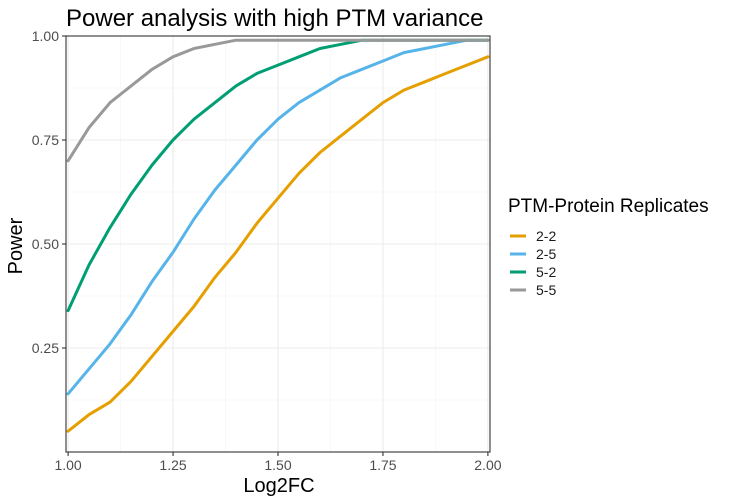 The image size is (750, 500). I want to click on legend-label-2-5: 2-5, so click(546, 254).